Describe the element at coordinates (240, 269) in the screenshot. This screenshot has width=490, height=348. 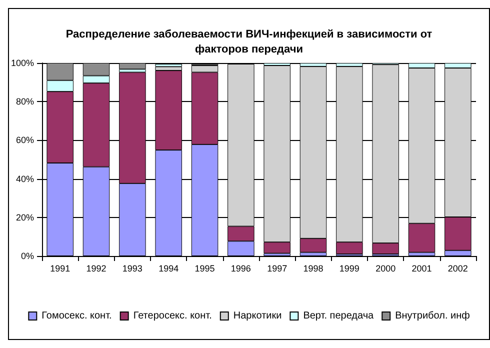
I see `x-tick-label: 1996` at that location.